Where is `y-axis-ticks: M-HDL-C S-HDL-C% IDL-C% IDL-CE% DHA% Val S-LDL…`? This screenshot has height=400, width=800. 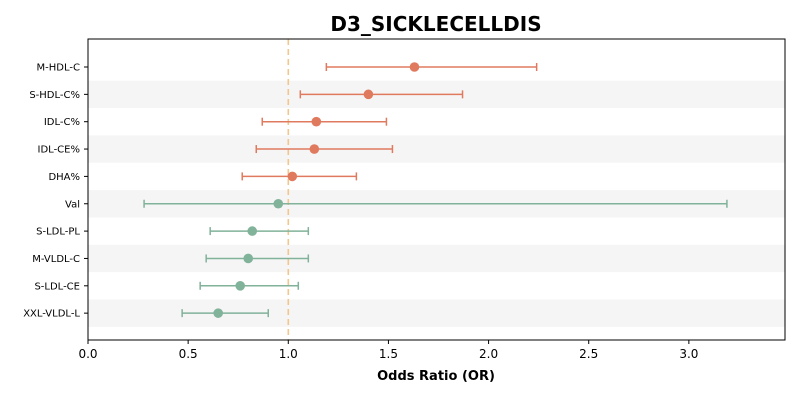
y-axis-ticks: M-HDL-C S-HDL-C% IDL-C% IDL-CE% DHA% Val S-LDL… is located at coordinates (55, 191).